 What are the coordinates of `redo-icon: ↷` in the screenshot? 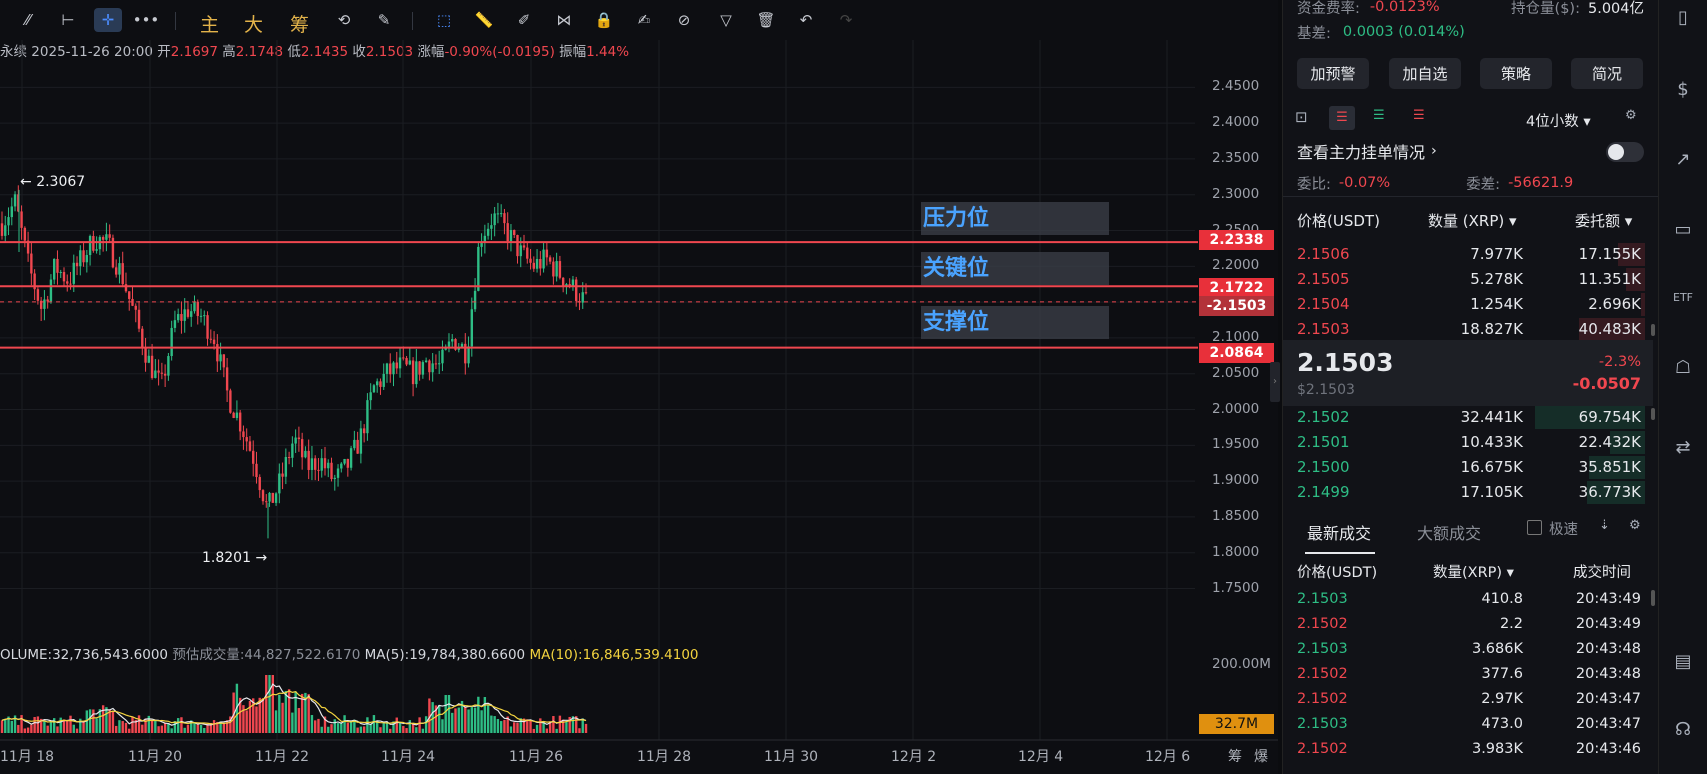 It's located at (846, 20).